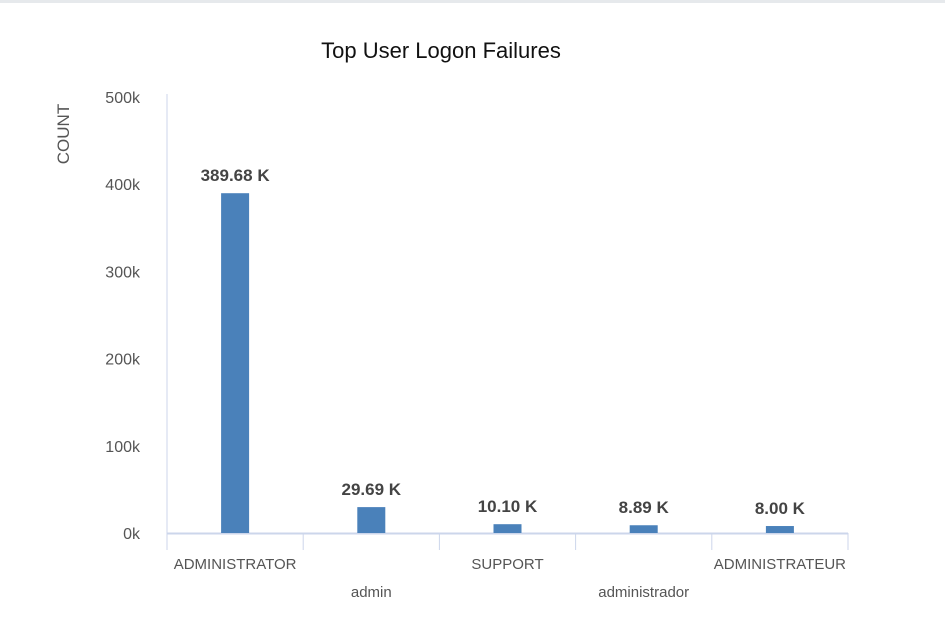  Describe the element at coordinates (508, 506) in the screenshot. I see `data-label: 10.10 K` at that location.